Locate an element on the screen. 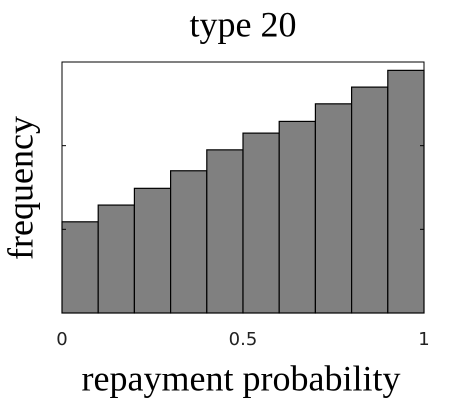 This screenshot has height=407, width=469. x-tick-label: 0.5 is located at coordinates (243, 339).